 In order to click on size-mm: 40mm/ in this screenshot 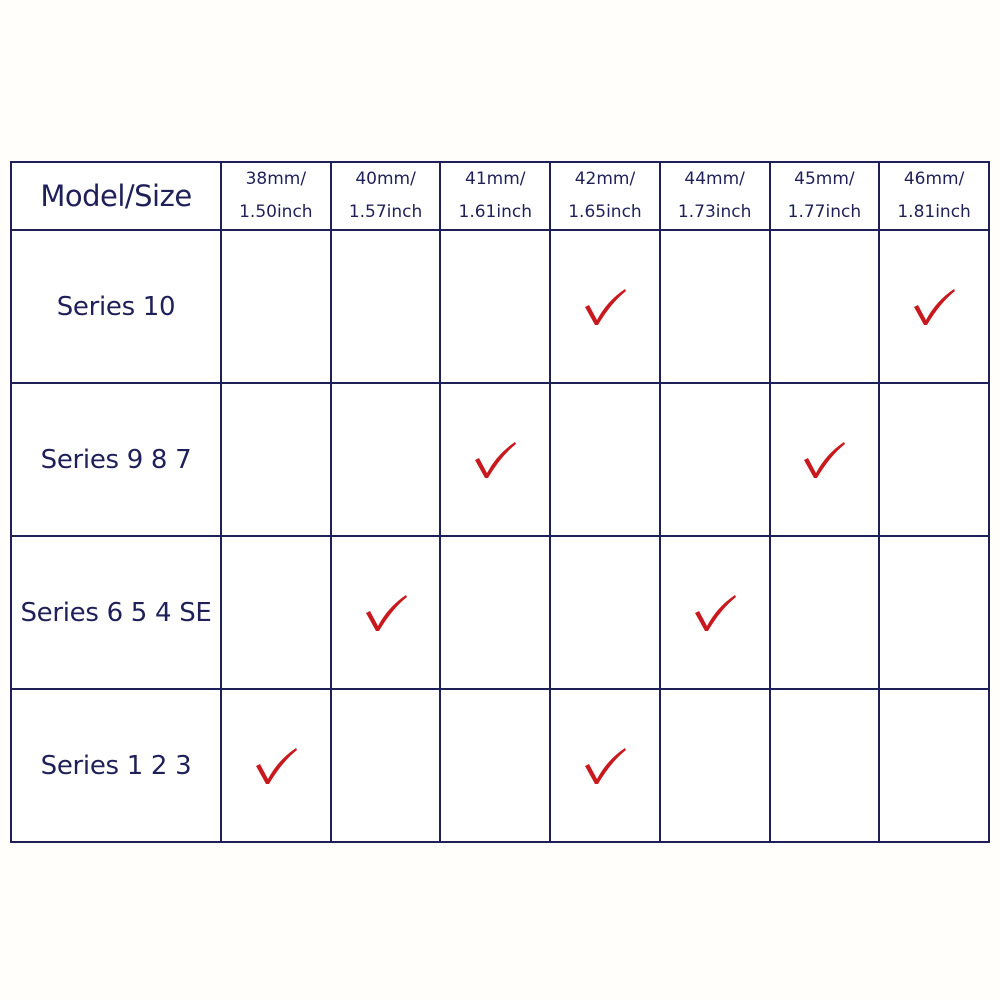, I will do `click(385, 179)`.